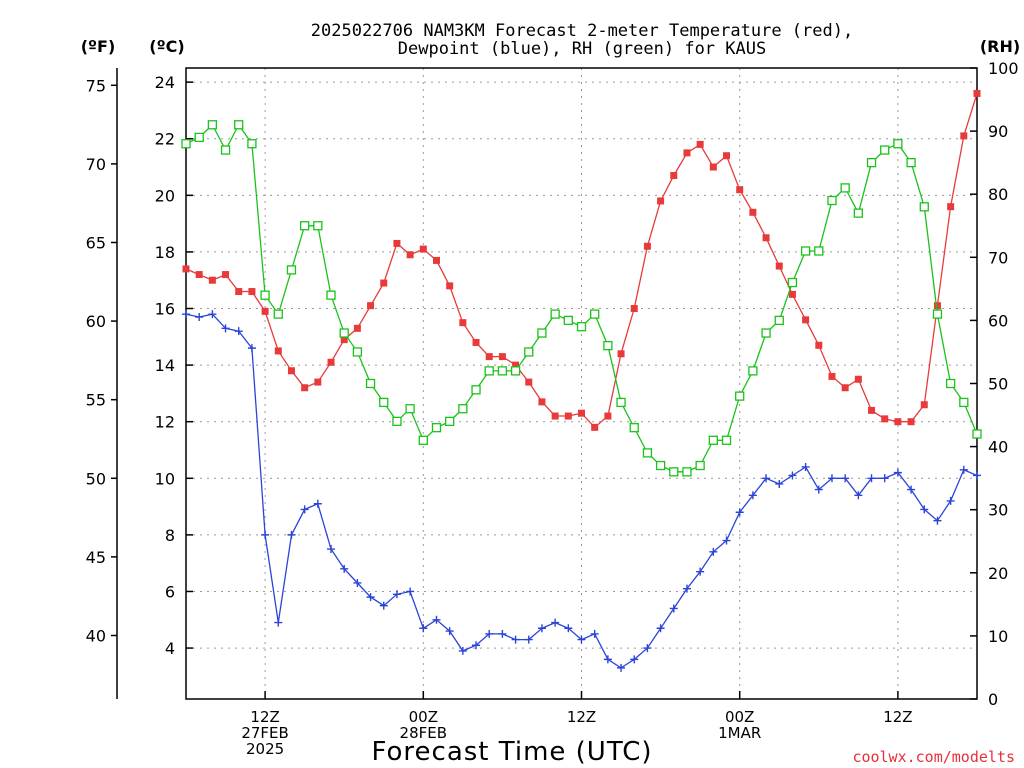  I want to click on x-tick-label: 2025, so click(265, 749).